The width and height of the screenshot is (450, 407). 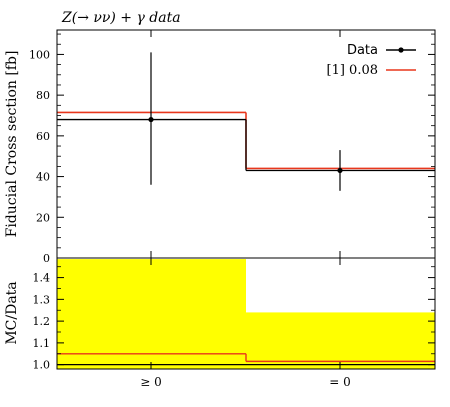 I want to click on legend-label: Data, so click(x=362, y=50).